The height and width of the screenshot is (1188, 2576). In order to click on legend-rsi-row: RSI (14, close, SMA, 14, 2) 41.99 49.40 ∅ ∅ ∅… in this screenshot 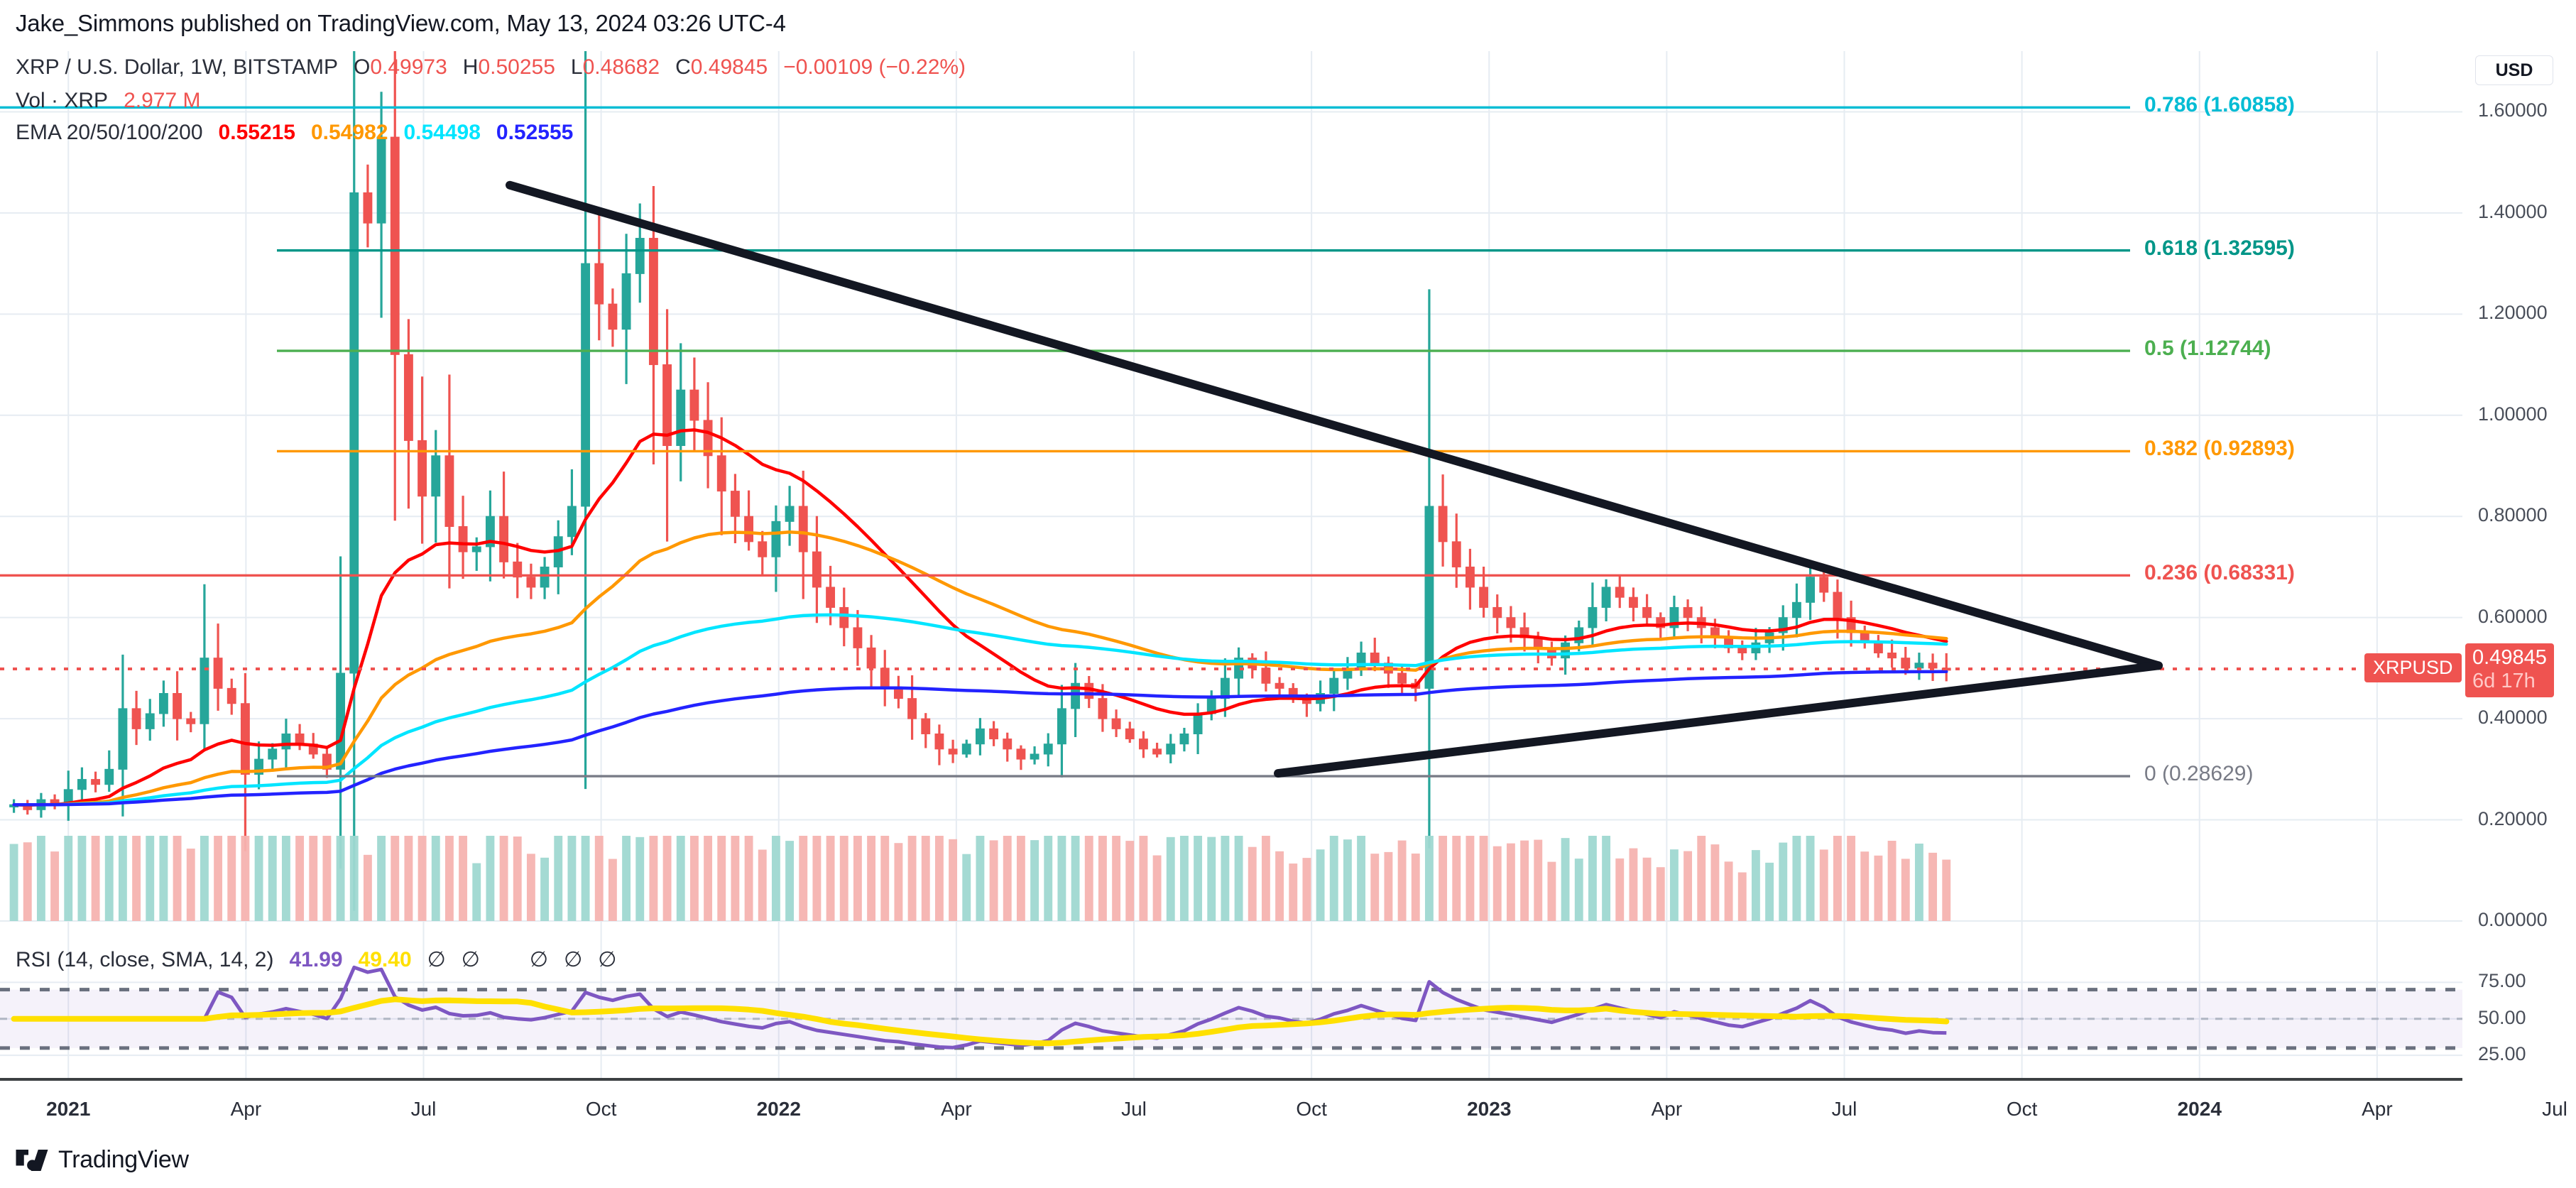, I will do `click(316, 959)`.